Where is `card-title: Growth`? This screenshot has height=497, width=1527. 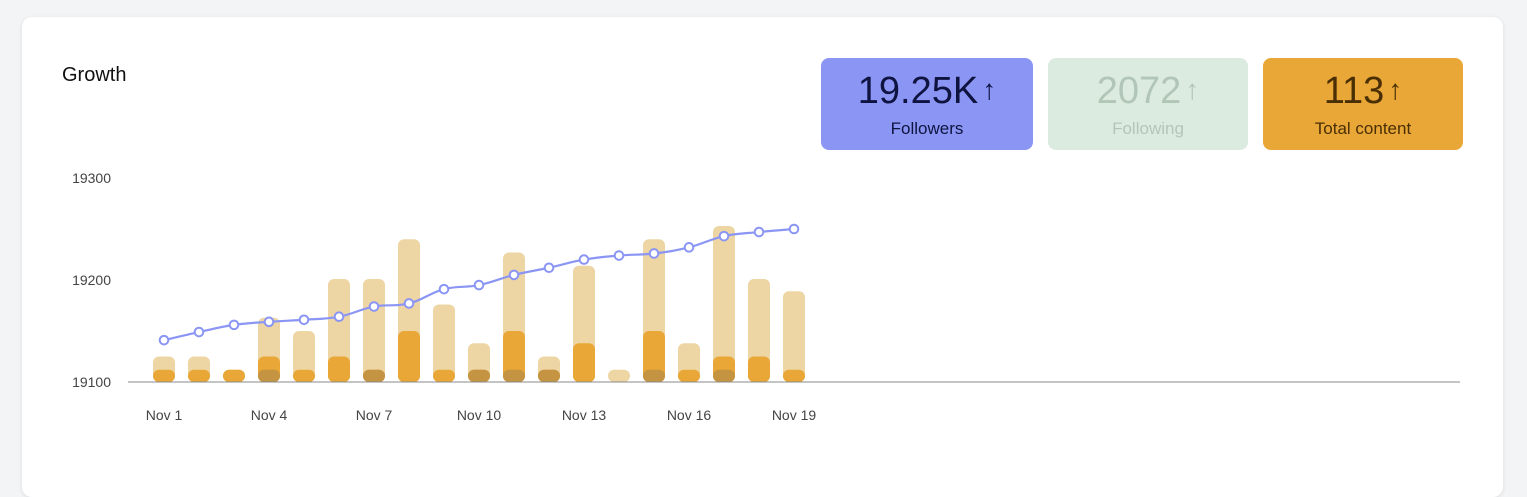 card-title: Growth is located at coordinates (94, 75).